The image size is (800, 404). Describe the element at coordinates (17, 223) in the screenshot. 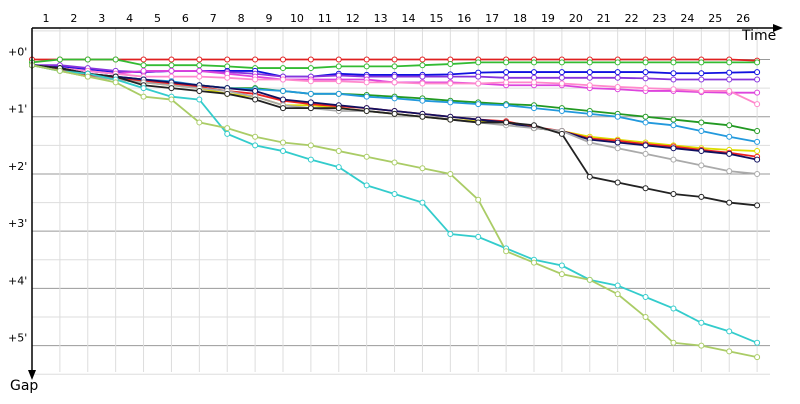

I see `y-tick-label: +3'` at that location.